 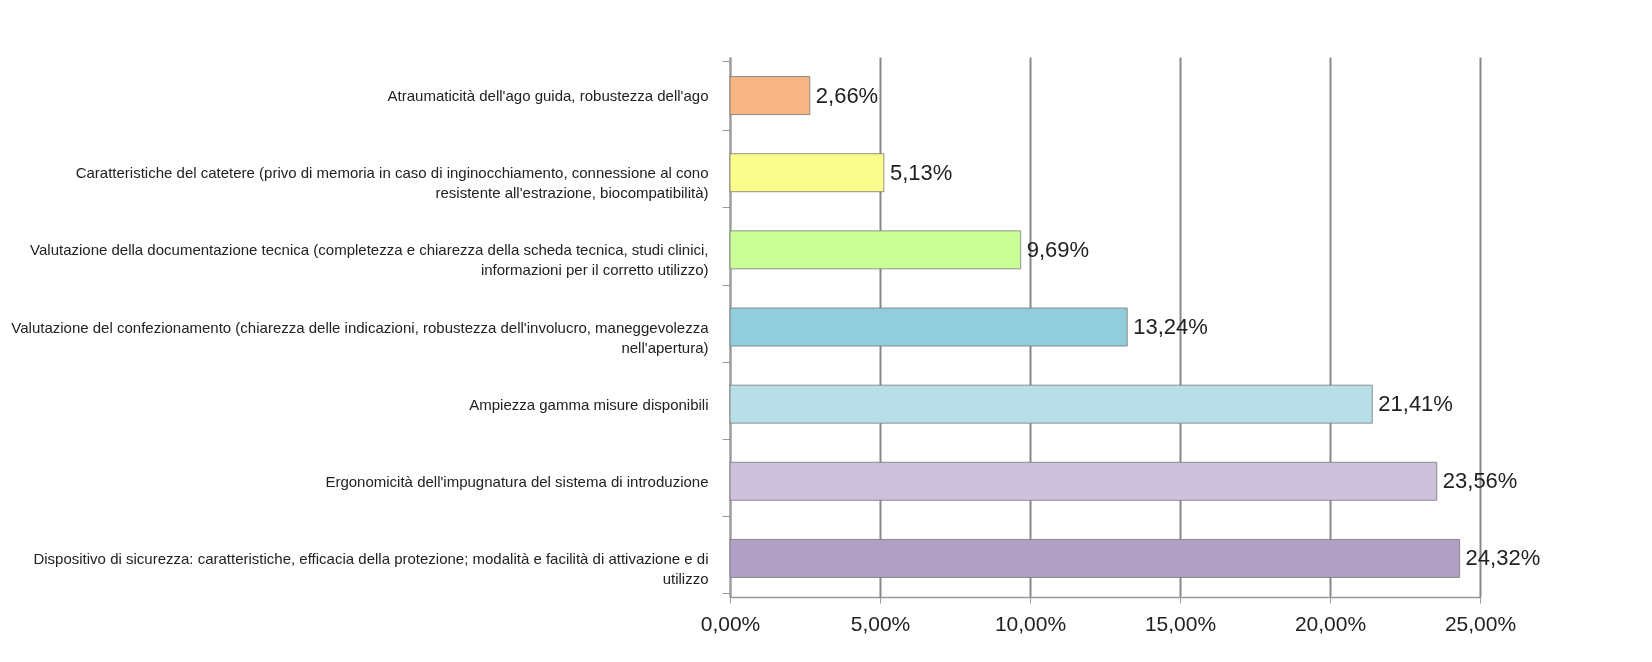 I want to click on data-label: 21,41%, so click(x=1415, y=404).